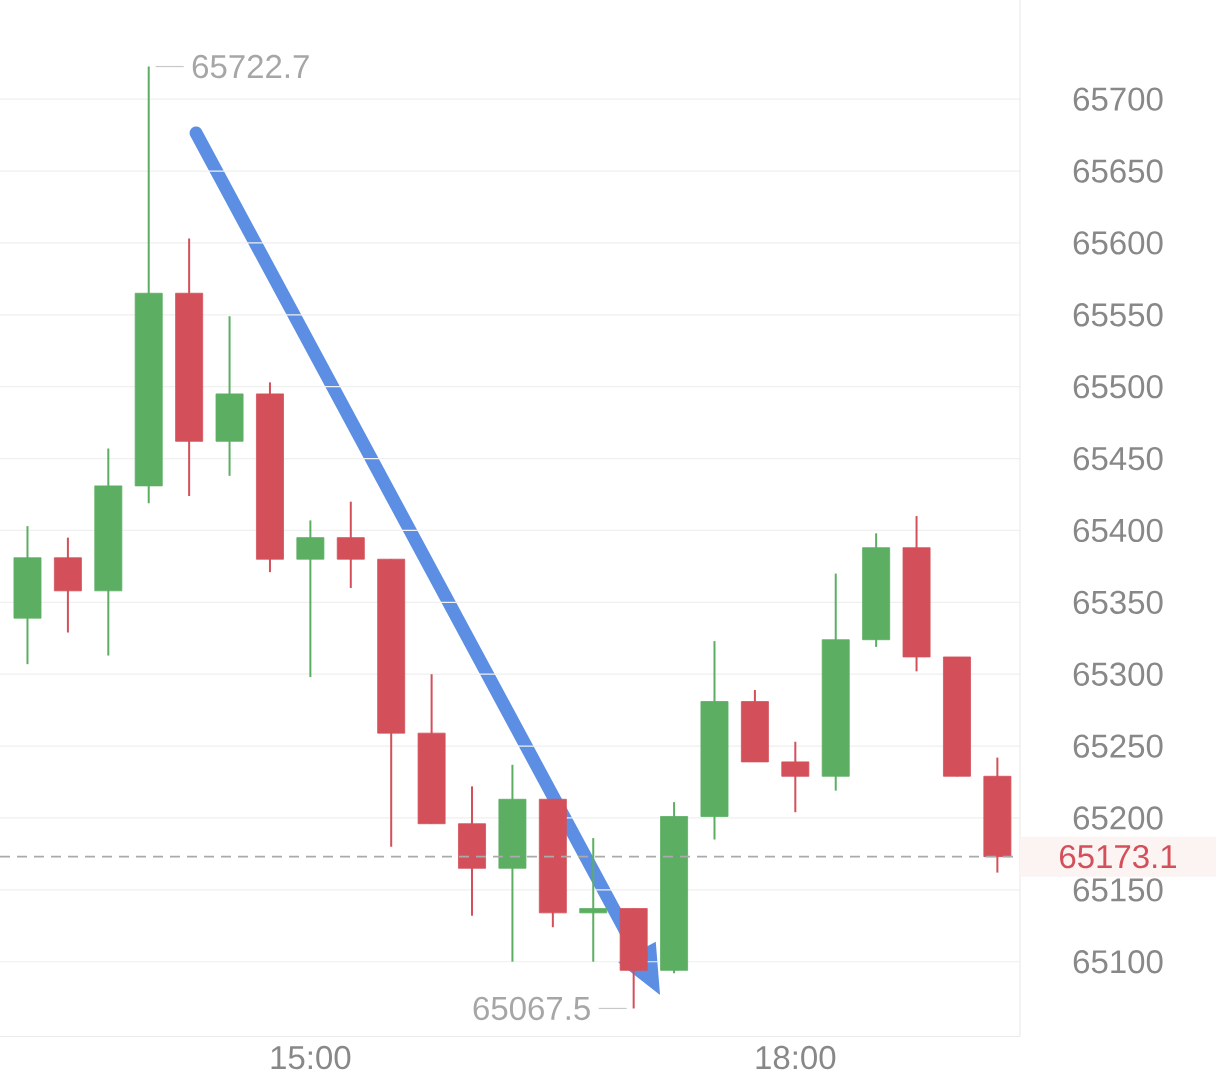 Image resolution: width=1216 pixels, height=1076 pixels. What do you see at coordinates (1118, 818) in the screenshot?
I see `y-tick-label: 65200` at bounding box center [1118, 818].